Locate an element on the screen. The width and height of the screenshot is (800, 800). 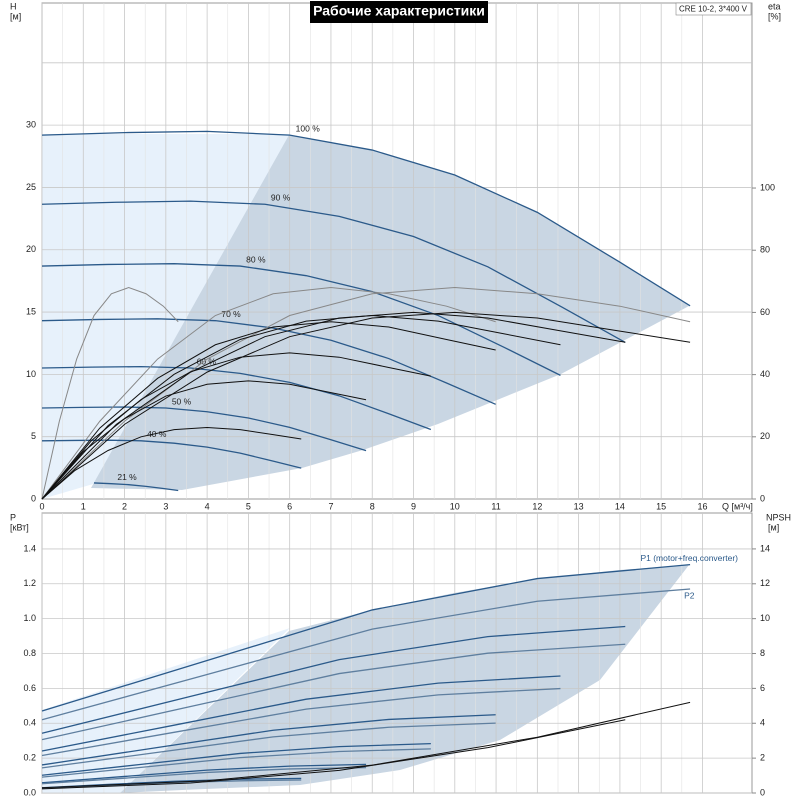
title-box is located at coordinates (399, 12).